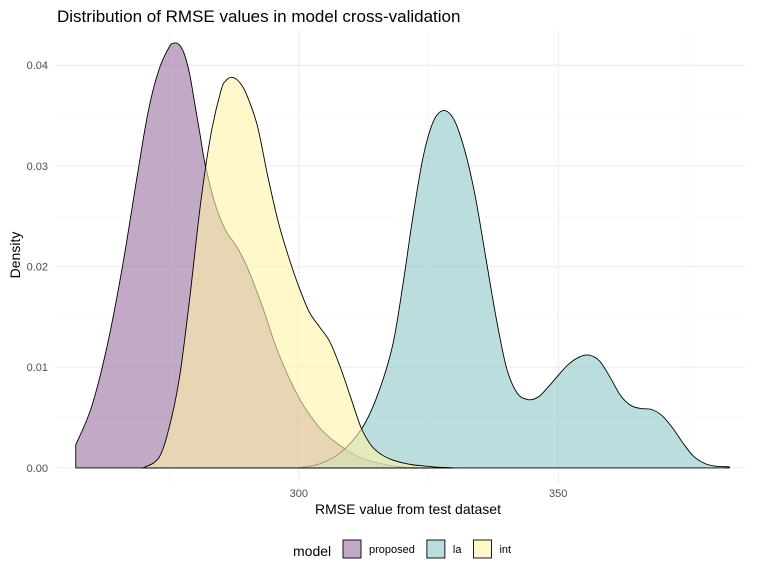 The width and height of the screenshot is (768, 576). I want to click on y-tick-label: 0.01, so click(37, 368).